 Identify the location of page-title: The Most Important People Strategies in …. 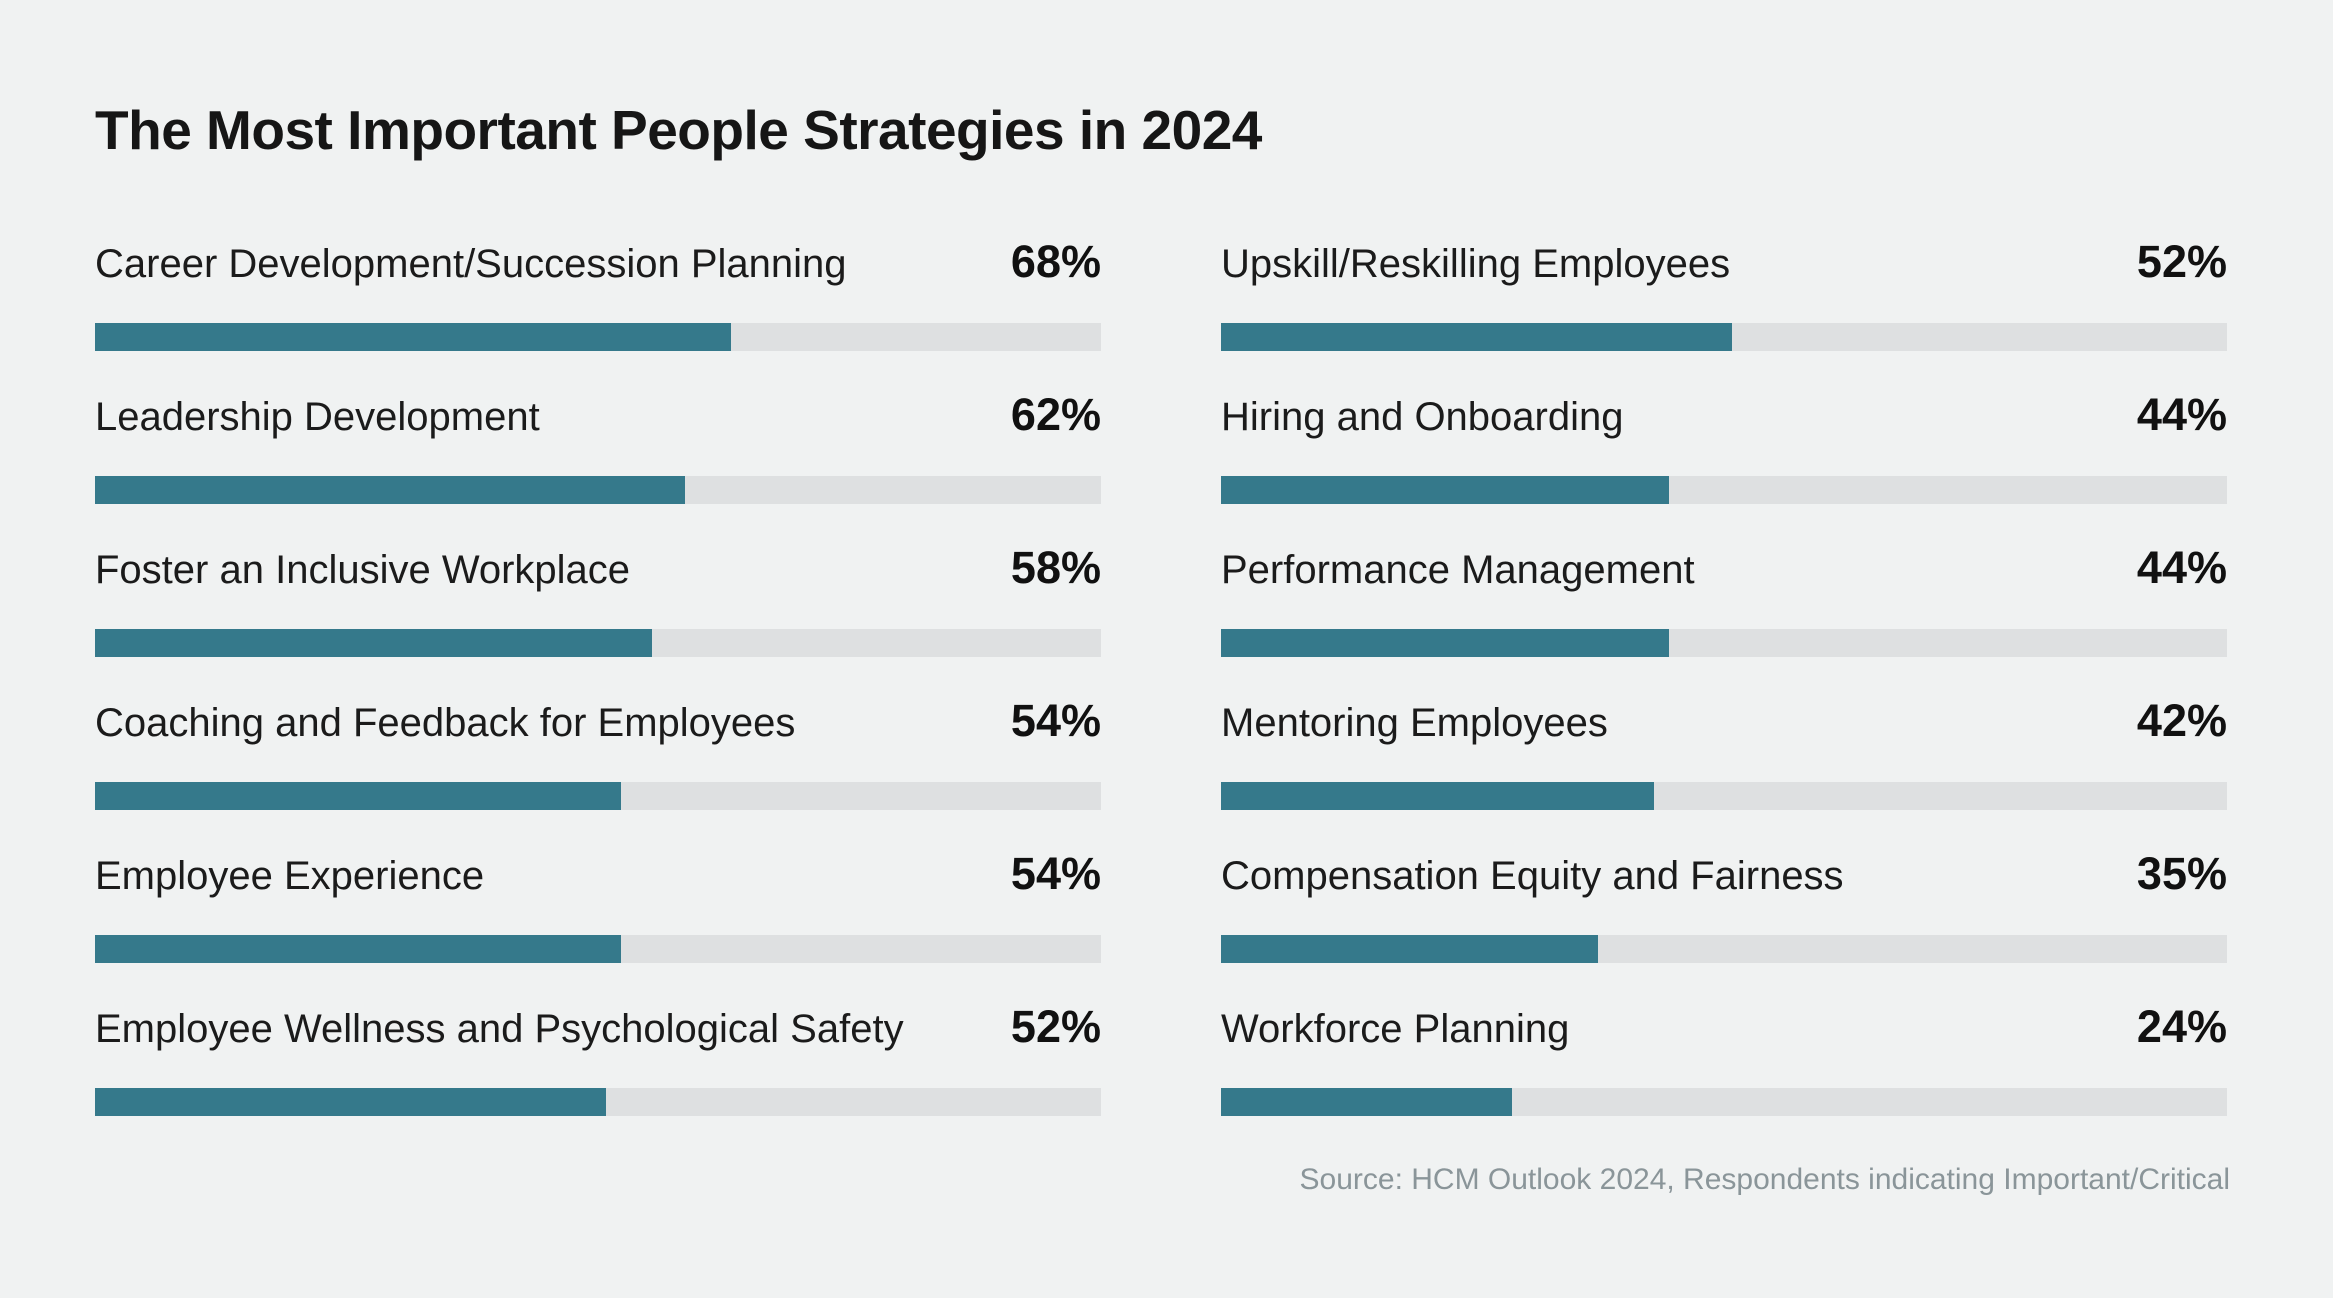
(678, 130).